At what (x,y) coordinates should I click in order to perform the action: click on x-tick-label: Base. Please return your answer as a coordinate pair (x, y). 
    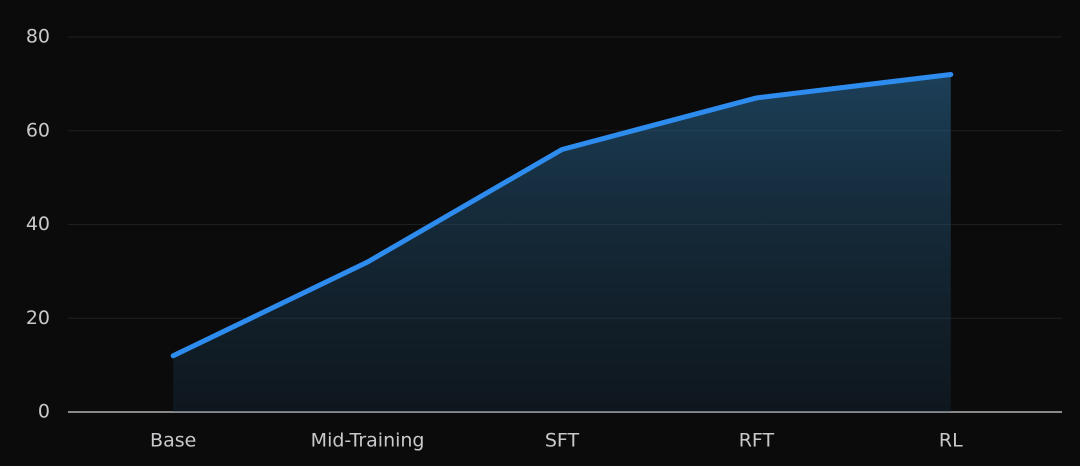
    Looking at the image, I should click on (173, 441).